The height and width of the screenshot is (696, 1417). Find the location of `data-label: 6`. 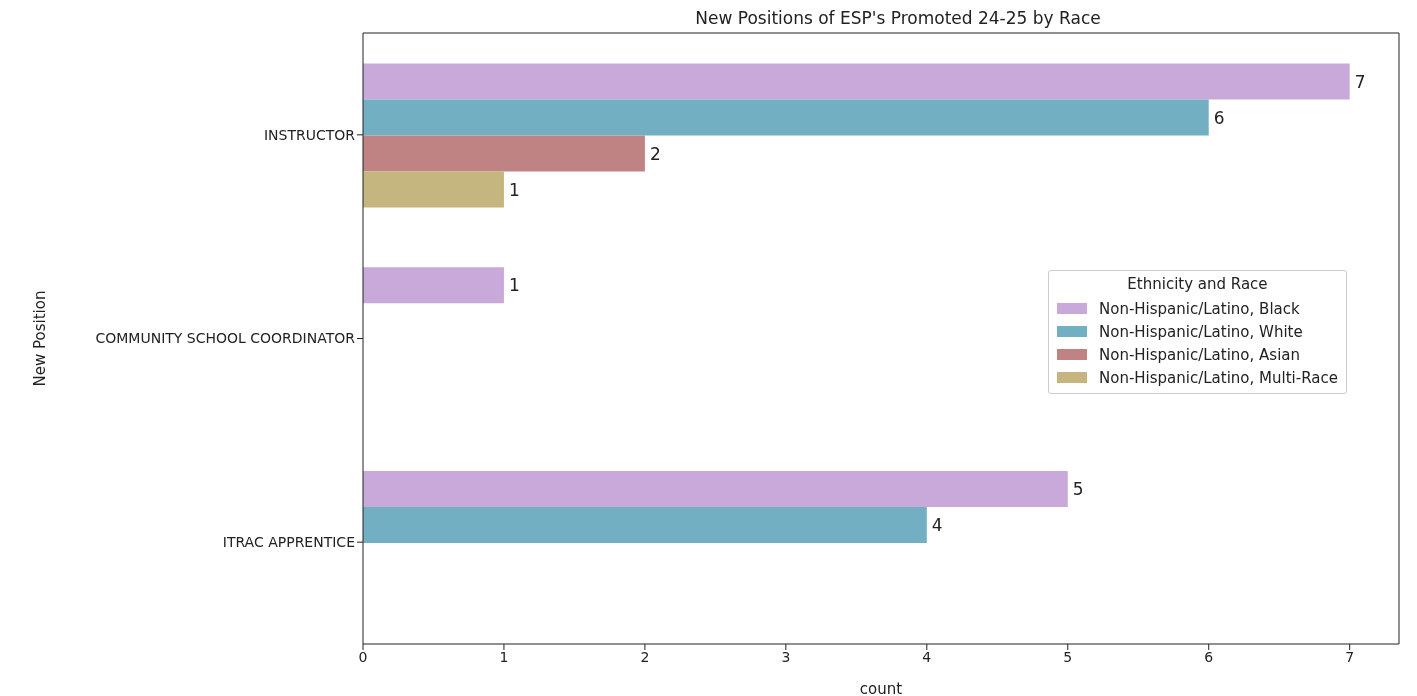

data-label: 6 is located at coordinates (1219, 117).